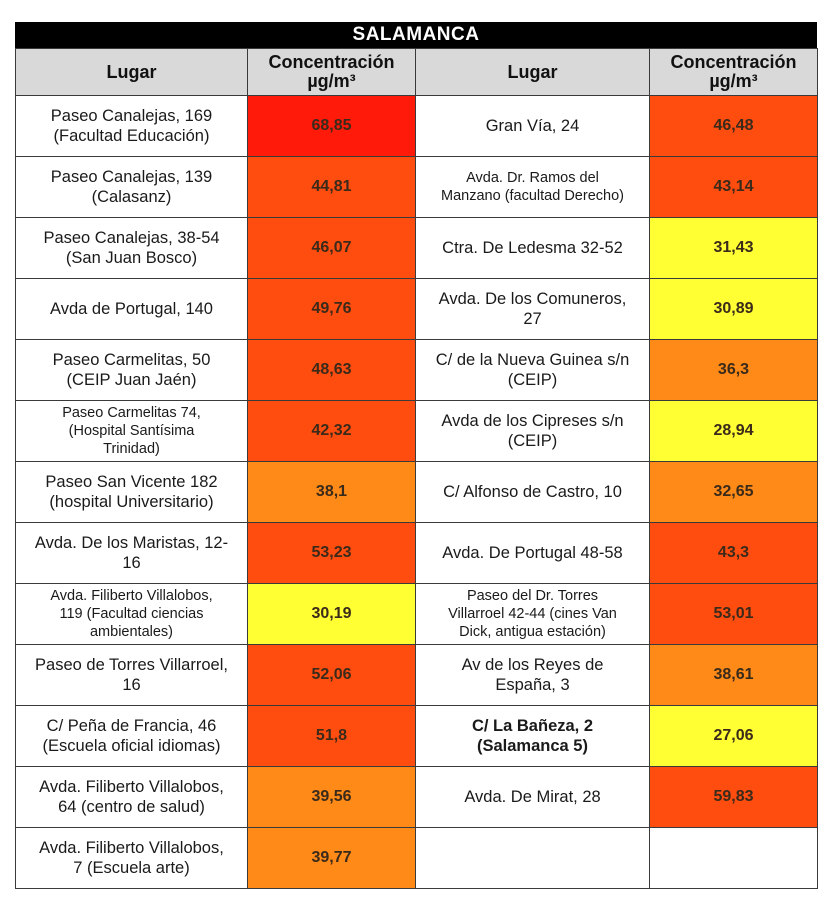 Image resolution: width=834 pixels, height=904 pixels. Describe the element at coordinates (733, 309) in the screenshot. I see `right-concentration-cell: 30,89` at that location.